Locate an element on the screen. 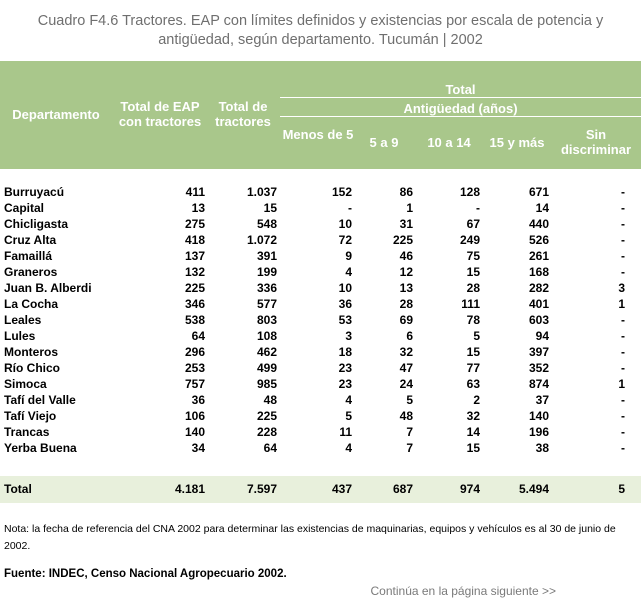 The width and height of the screenshot is (641, 615). cell-departamento: Capital is located at coordinates (24, 208).